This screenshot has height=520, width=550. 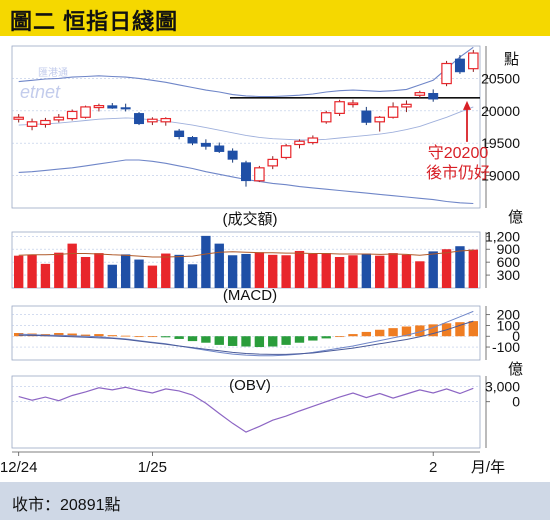 What do you see at coordinates (458, 153) in the screenshot?
I see `annotation-text: 守20200` at bounding box center [458, 153].